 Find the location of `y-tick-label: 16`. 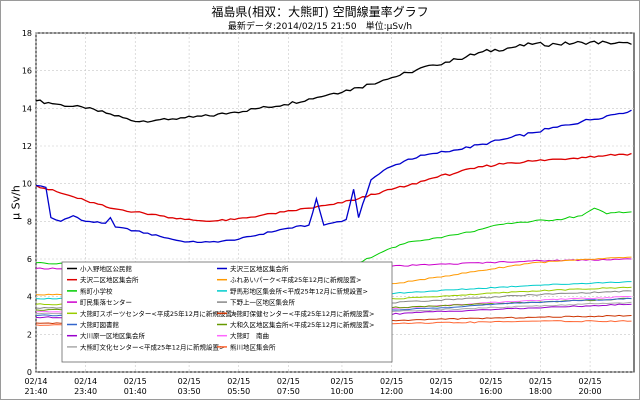

y-tick-label: 16 is located at coordinates (27, 71).